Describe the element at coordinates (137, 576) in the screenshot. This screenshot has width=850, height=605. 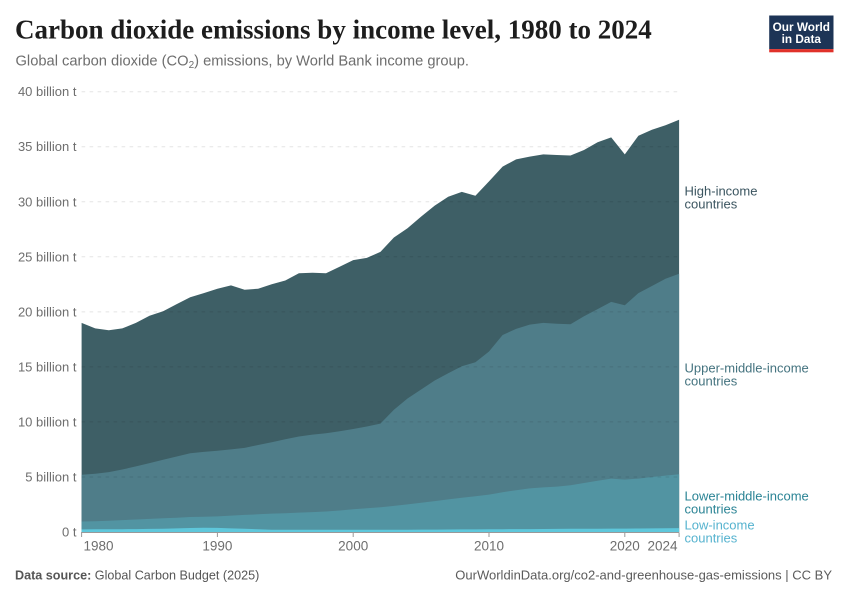
I see `svg-text:Data source: Global Carbon Bud: Data source: Global Carbon Budget (2025)` at that location.